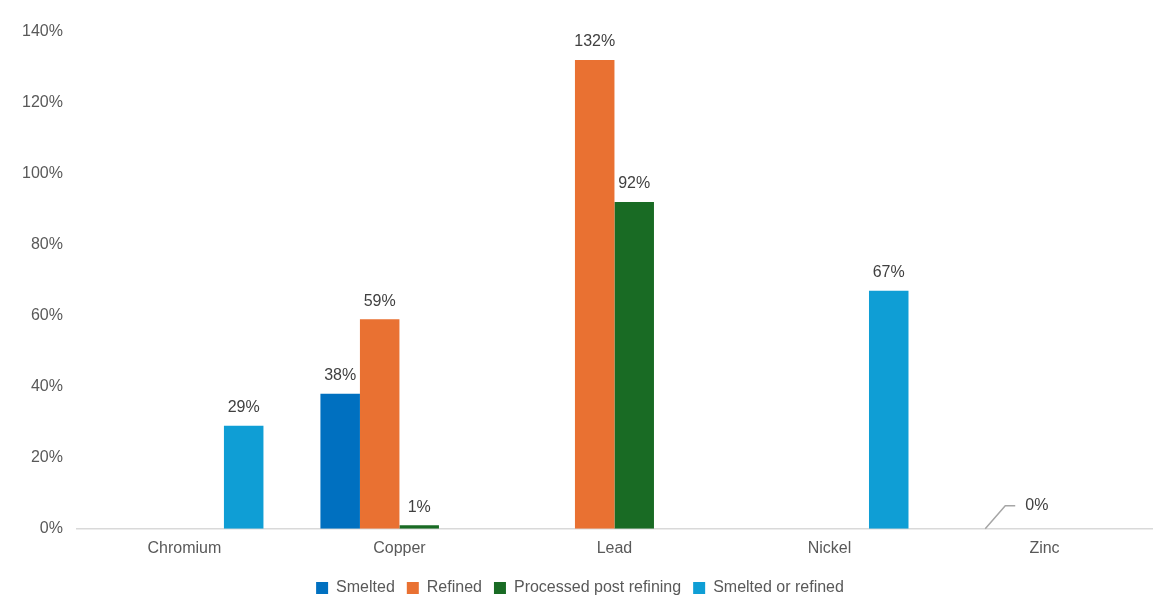 The height and width of the screenshot is (612, 1162). What do you see at coordinates (42, 173) in the screenshot?
I see `y-tick-label: 100%` at bounding box center [42, 173].